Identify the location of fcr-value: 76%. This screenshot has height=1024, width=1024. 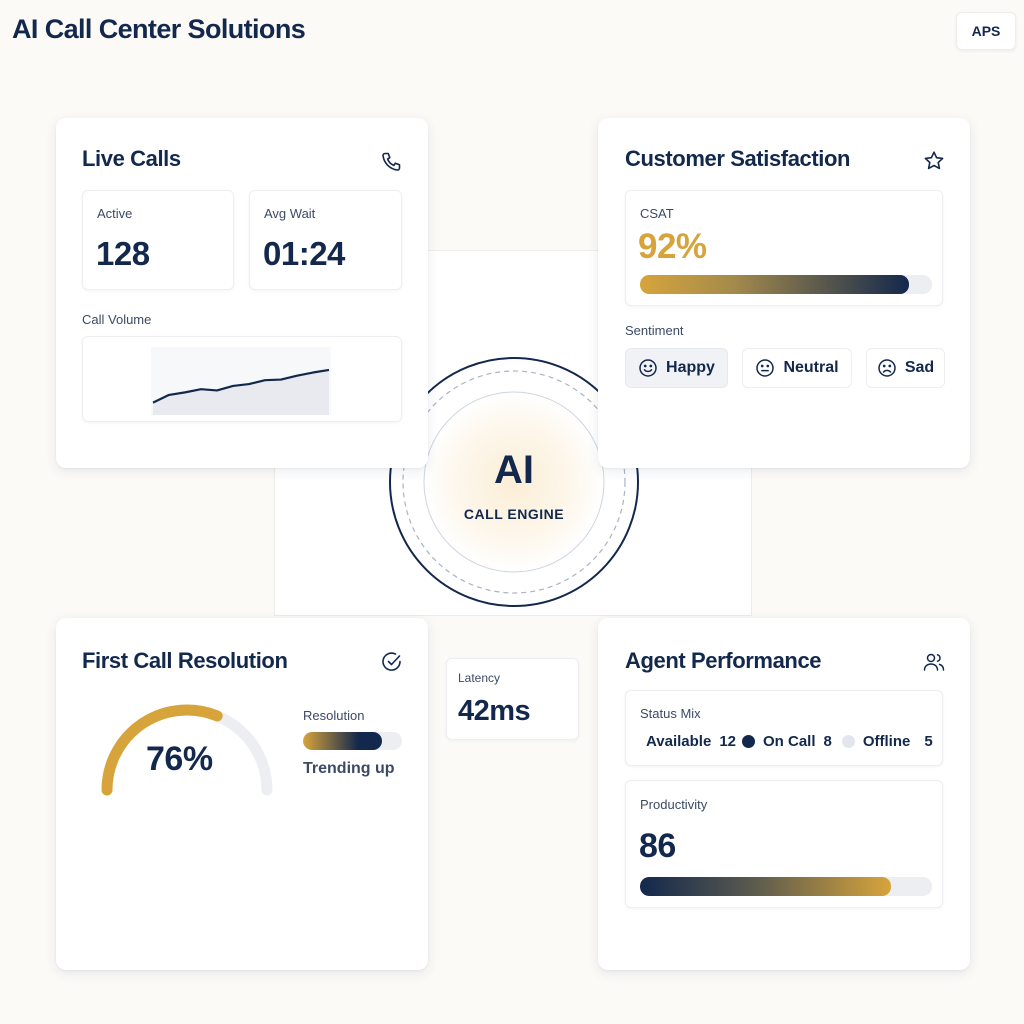
(179, 759).